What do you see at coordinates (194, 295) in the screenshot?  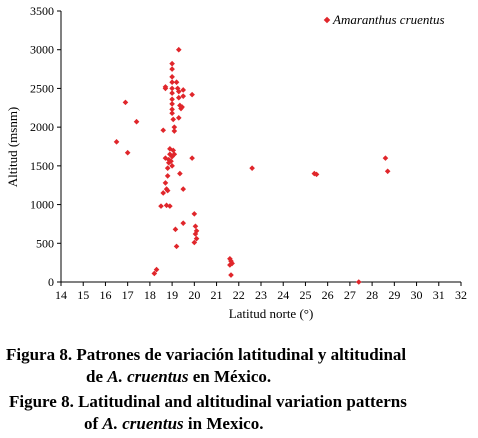 I see `x-tick-label: 20` at bounding box center [194, 295].